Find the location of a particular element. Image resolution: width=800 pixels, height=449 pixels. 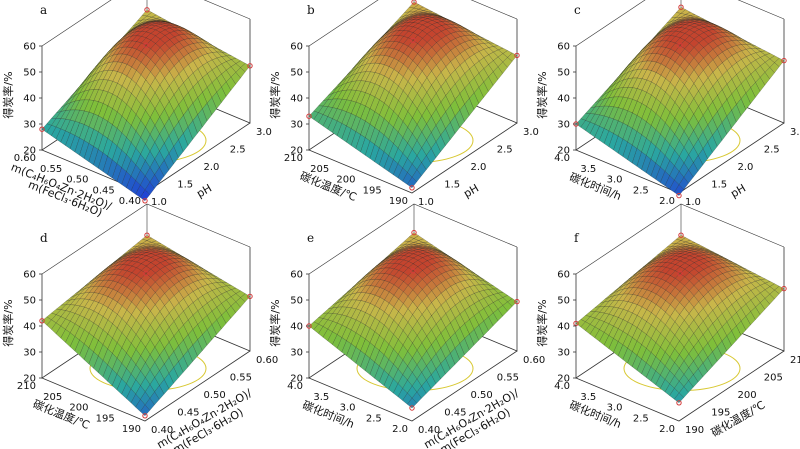

panel-letter: b is located at coordinates (311, 10).